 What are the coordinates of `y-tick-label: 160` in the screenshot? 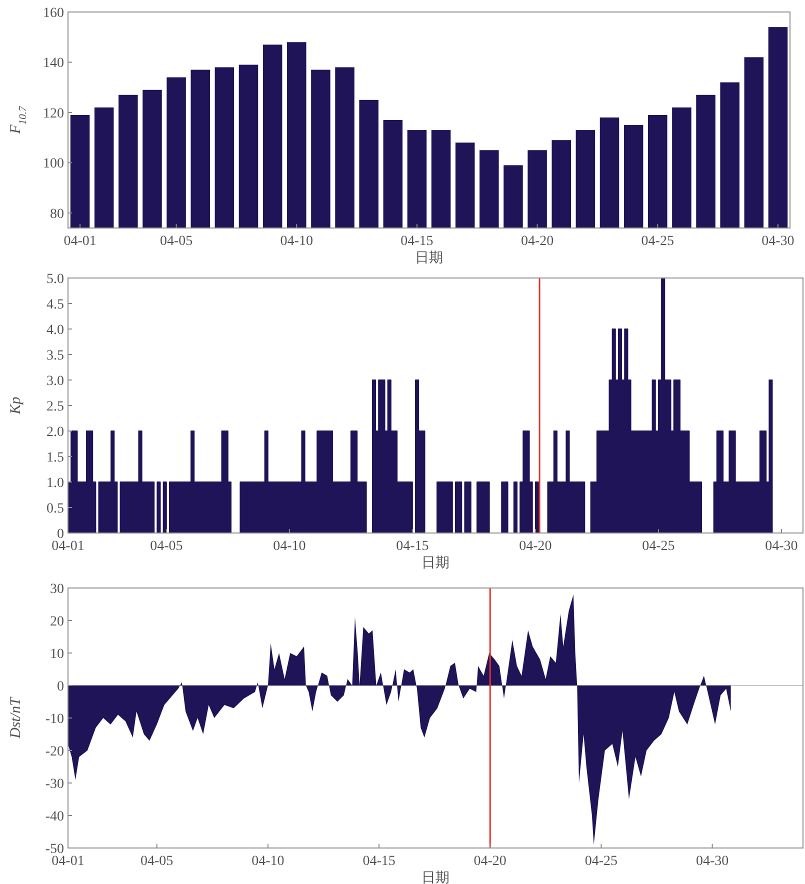 It's located at (53, 13).